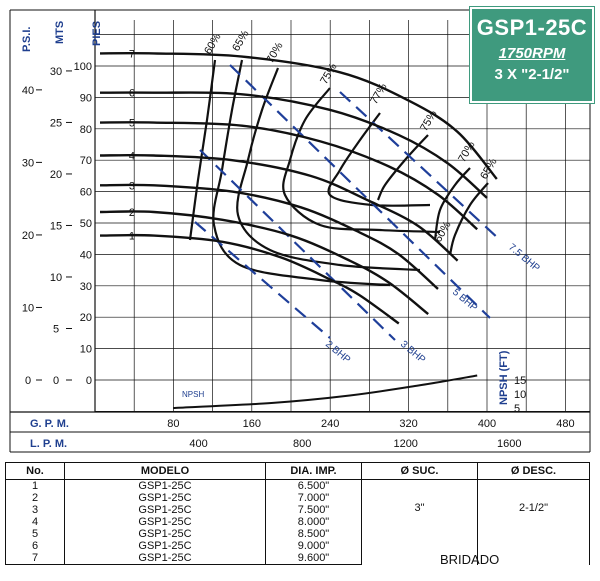 The height and width of the screenshot is (581, 600). I want to click on row-dia: 7.500", so click(313, 510).